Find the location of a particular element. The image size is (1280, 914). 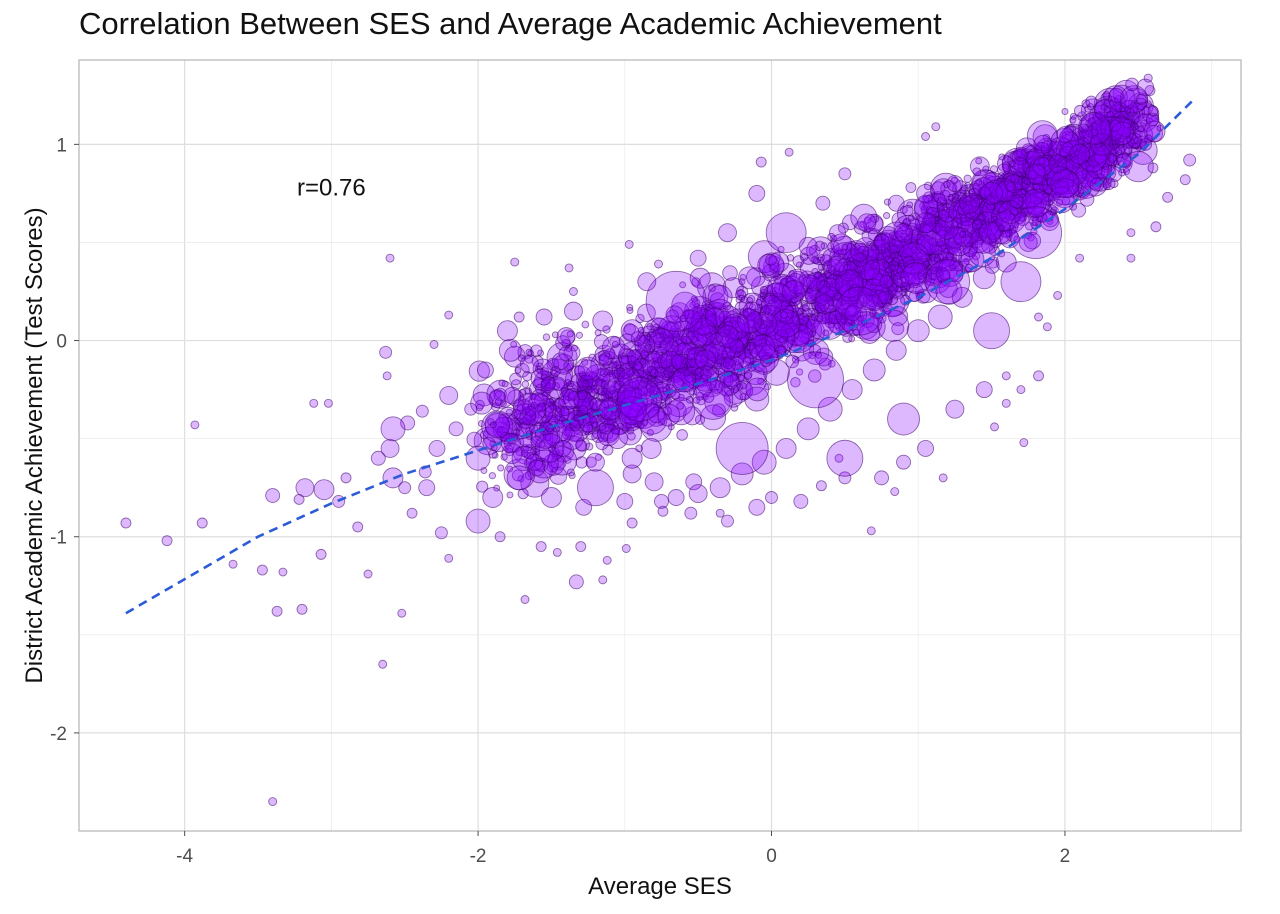

y-tick-label: 1 is located at coordinates (61, 145).